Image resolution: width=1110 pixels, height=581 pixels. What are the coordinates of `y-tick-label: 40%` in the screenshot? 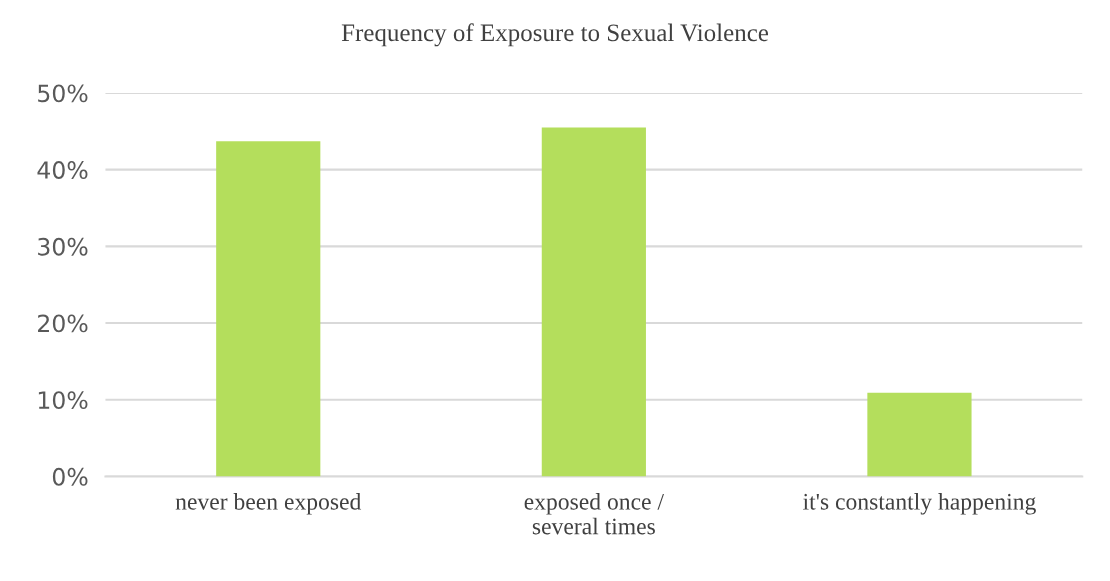 It's located at (62, 170).